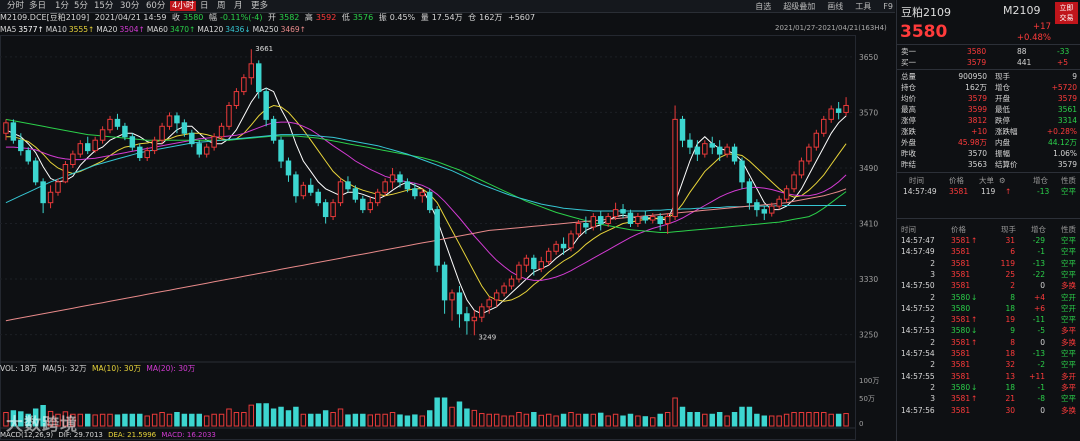  Describe the element at coordinates (1038, 320) in the screenshot. I see `tick-chg: -11` at that location.